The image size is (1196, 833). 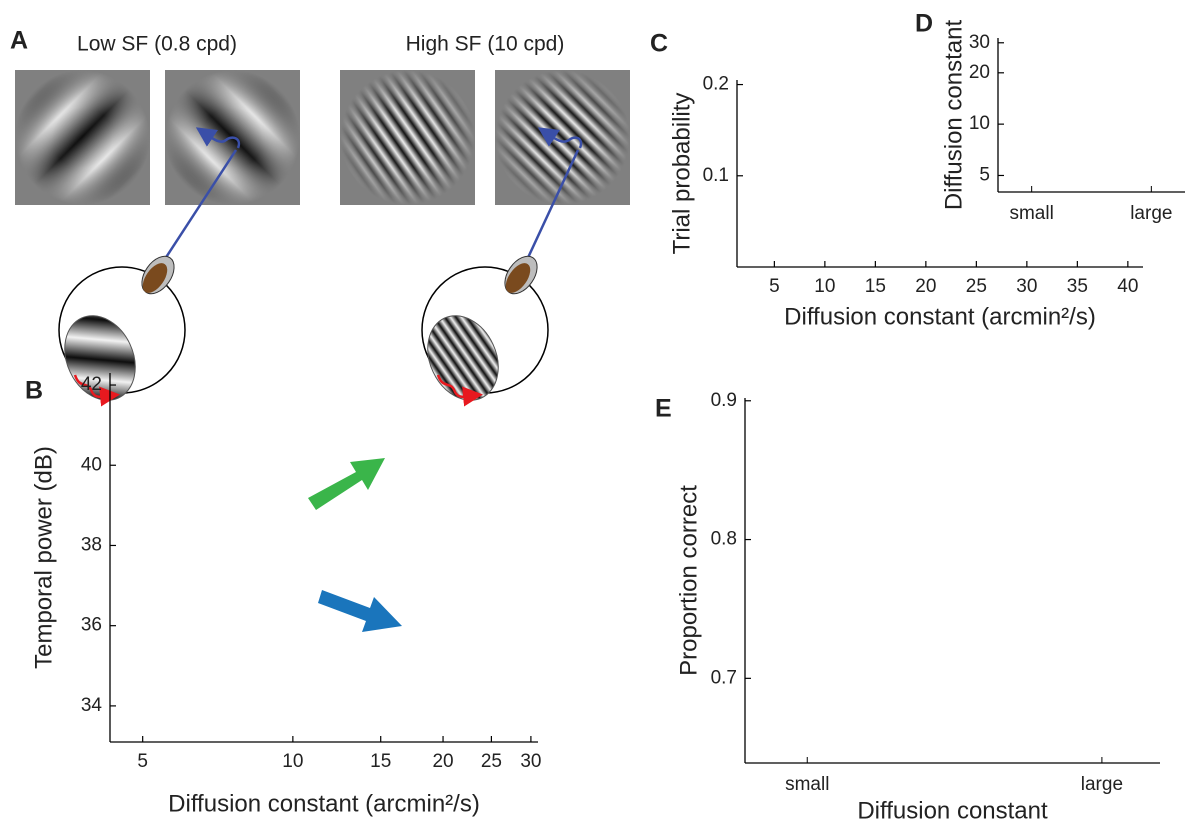 I want to click on panel-subtitle: Low SF (0.8 cpd), so click(x=157, y=44).